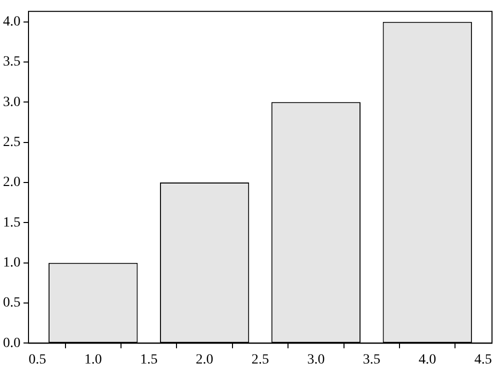 Image resolution: width=500 pixels, height=371 pixels. I want to click on y-tick-label: 0.5, so click(11, 303).